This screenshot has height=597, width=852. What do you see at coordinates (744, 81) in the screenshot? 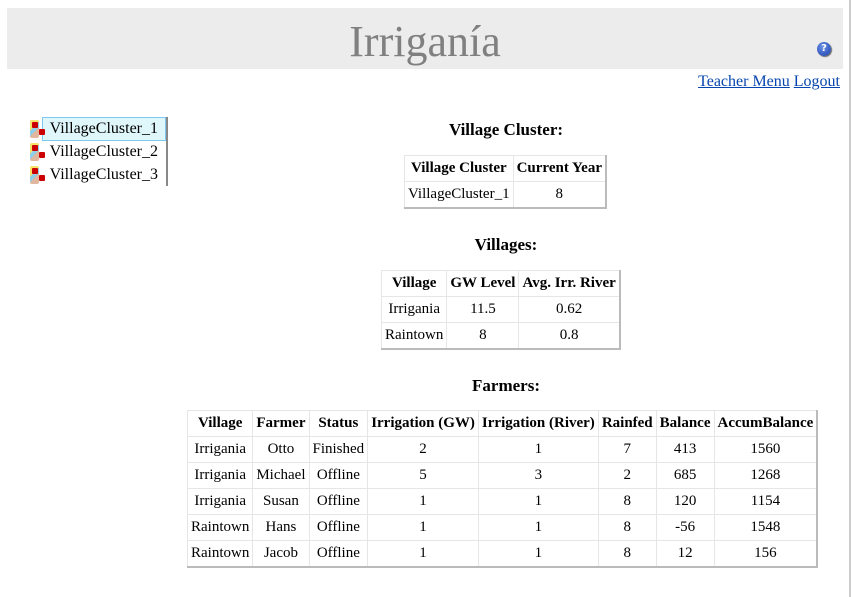
I see `teacher-menu-link: Teacher Menu` at bounding box center [744, 81].